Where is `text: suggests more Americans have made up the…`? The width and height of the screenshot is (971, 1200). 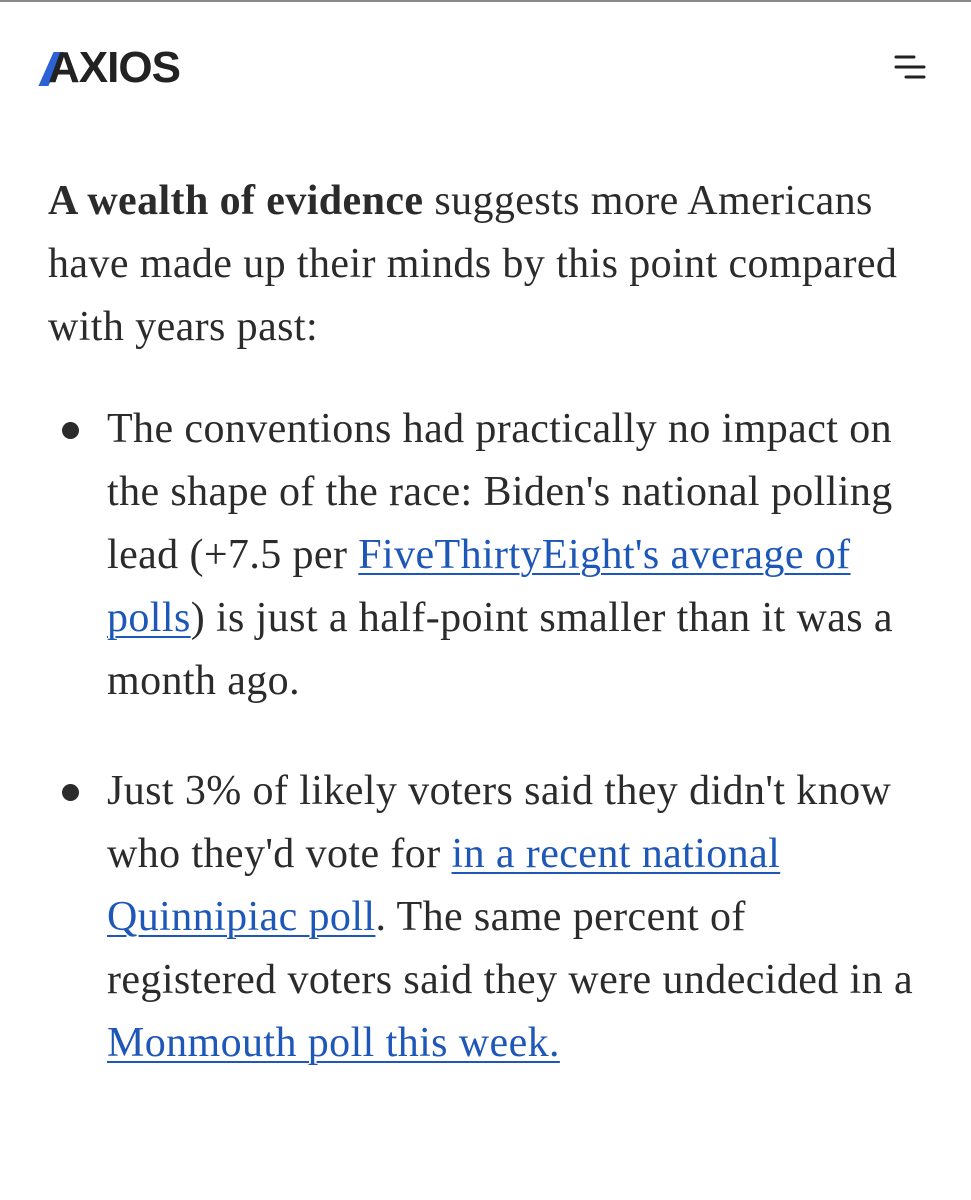 text: suggests more Americans have made up the… is located at coordinates (473, 264).